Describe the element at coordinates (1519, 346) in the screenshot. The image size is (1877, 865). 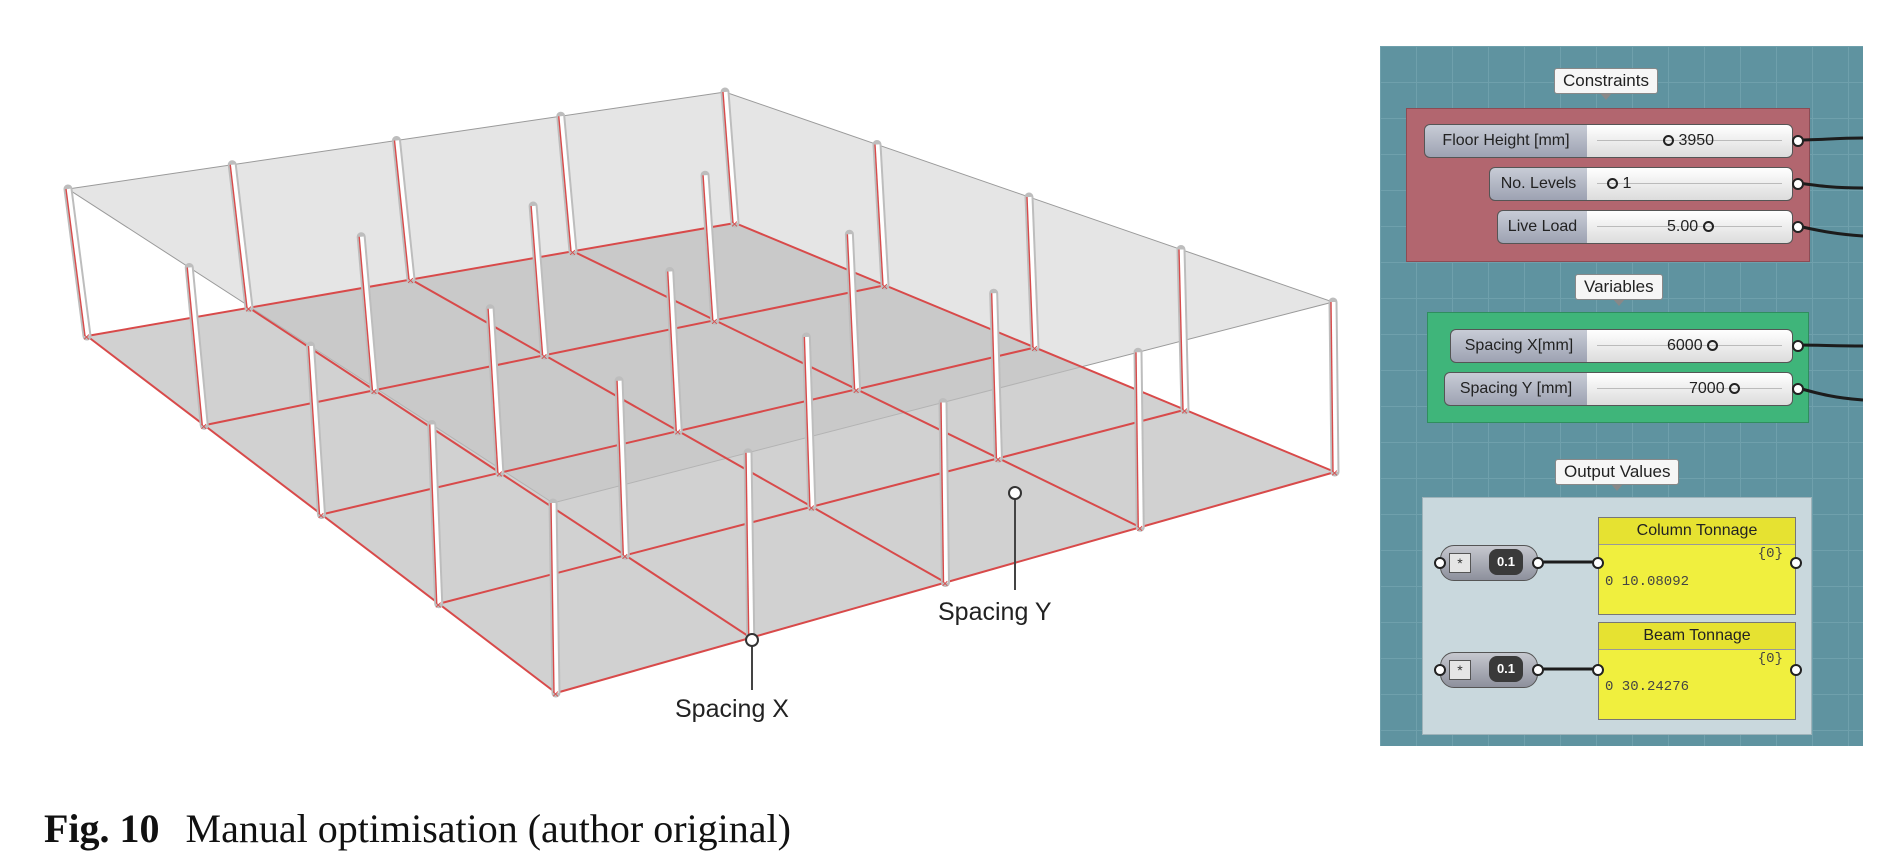
I see `slider-name: Spacing X[mm]` at that location.